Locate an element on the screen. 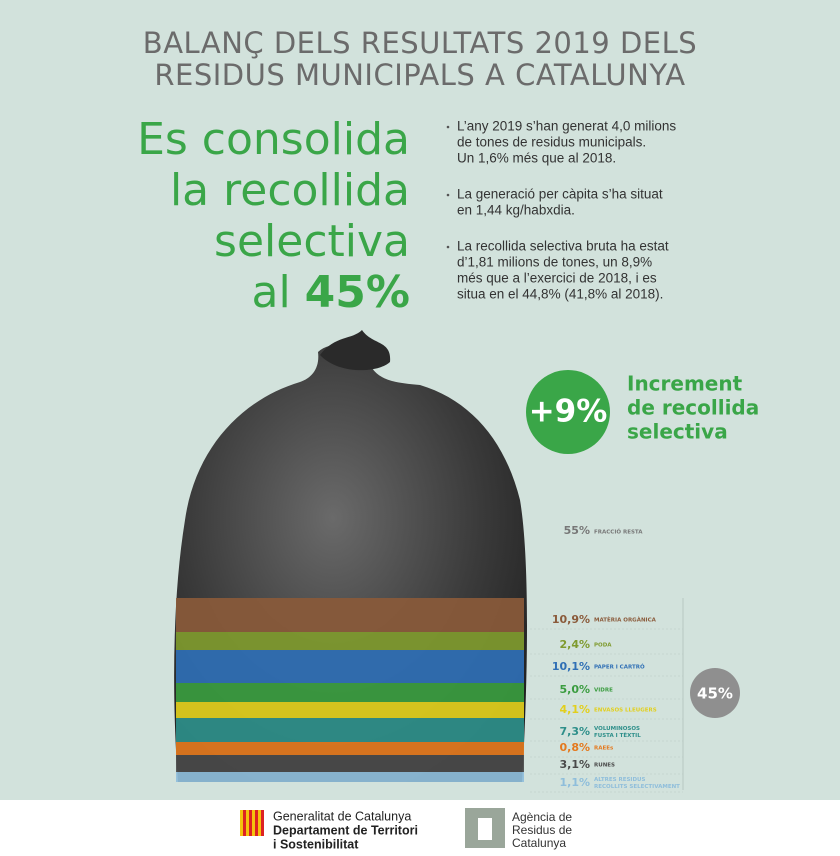 The height and width of the screenshot is (856, 840). arc-logo is located at coordinates (485, 828).